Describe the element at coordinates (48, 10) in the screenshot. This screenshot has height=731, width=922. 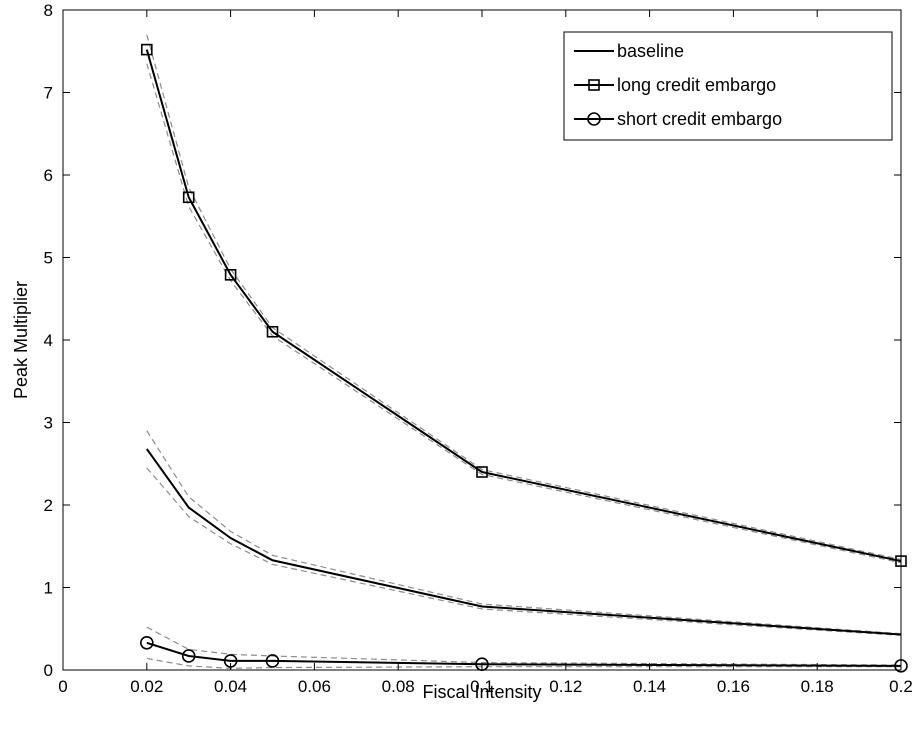
I see `y-tick-label: 8` at that location.